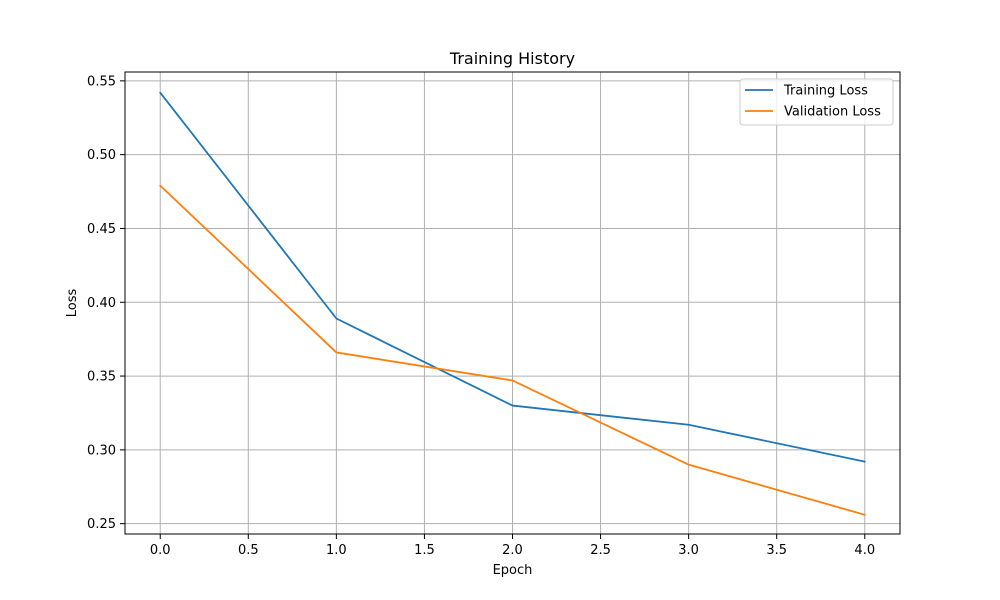 The height and width of the screenshot is (600, 1000). Describe the element at coordinates (101, 524) in the screenshot. I see `y-tick-label: 0.25` at that location.